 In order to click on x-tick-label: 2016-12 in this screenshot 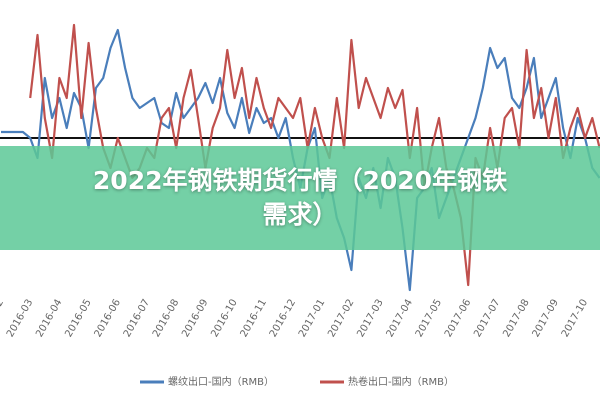, I will do `click(283, 319)`.